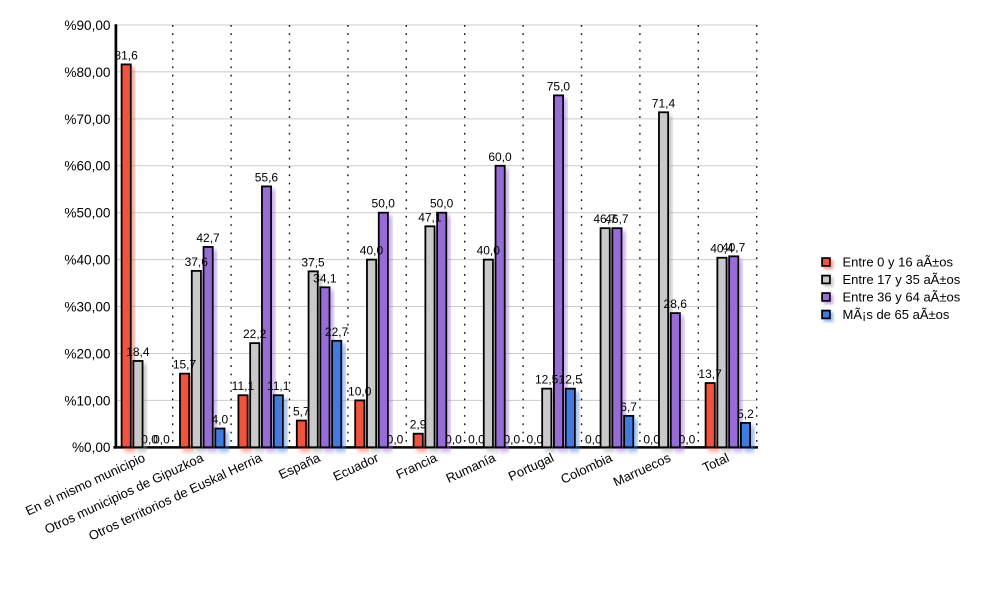  Describe the element at coordinates (313, 262) in the screenshot. I see `svg-text: 37,5` at that location.